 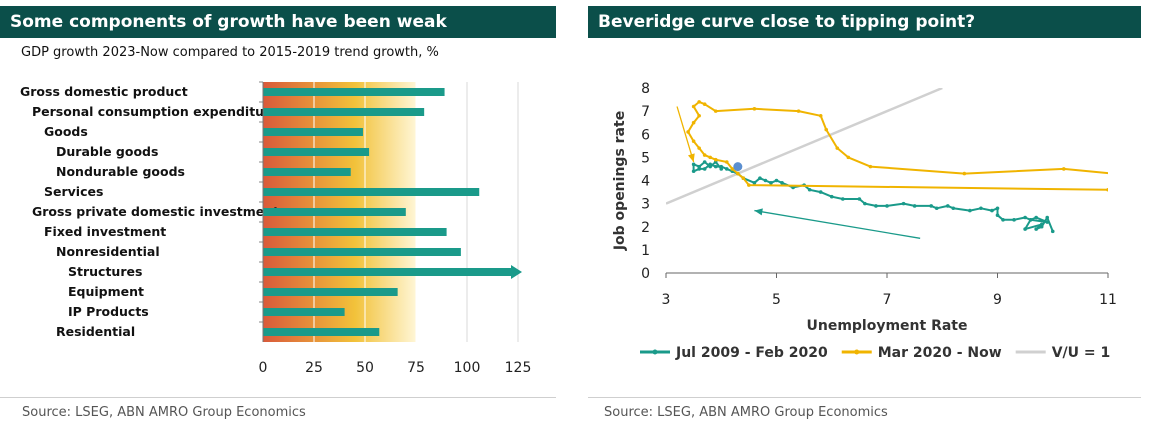 What do you see at coordinates (645, 251) in the screenshot?
I see `y-tick-label: 1` at bounding box center [645, 251].